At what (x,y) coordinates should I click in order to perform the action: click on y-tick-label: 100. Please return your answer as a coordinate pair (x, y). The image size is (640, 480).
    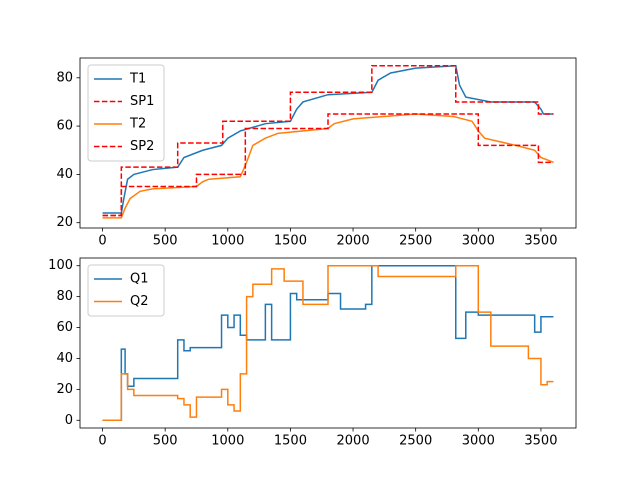
    Looking at the image, I should click on (60, 265).